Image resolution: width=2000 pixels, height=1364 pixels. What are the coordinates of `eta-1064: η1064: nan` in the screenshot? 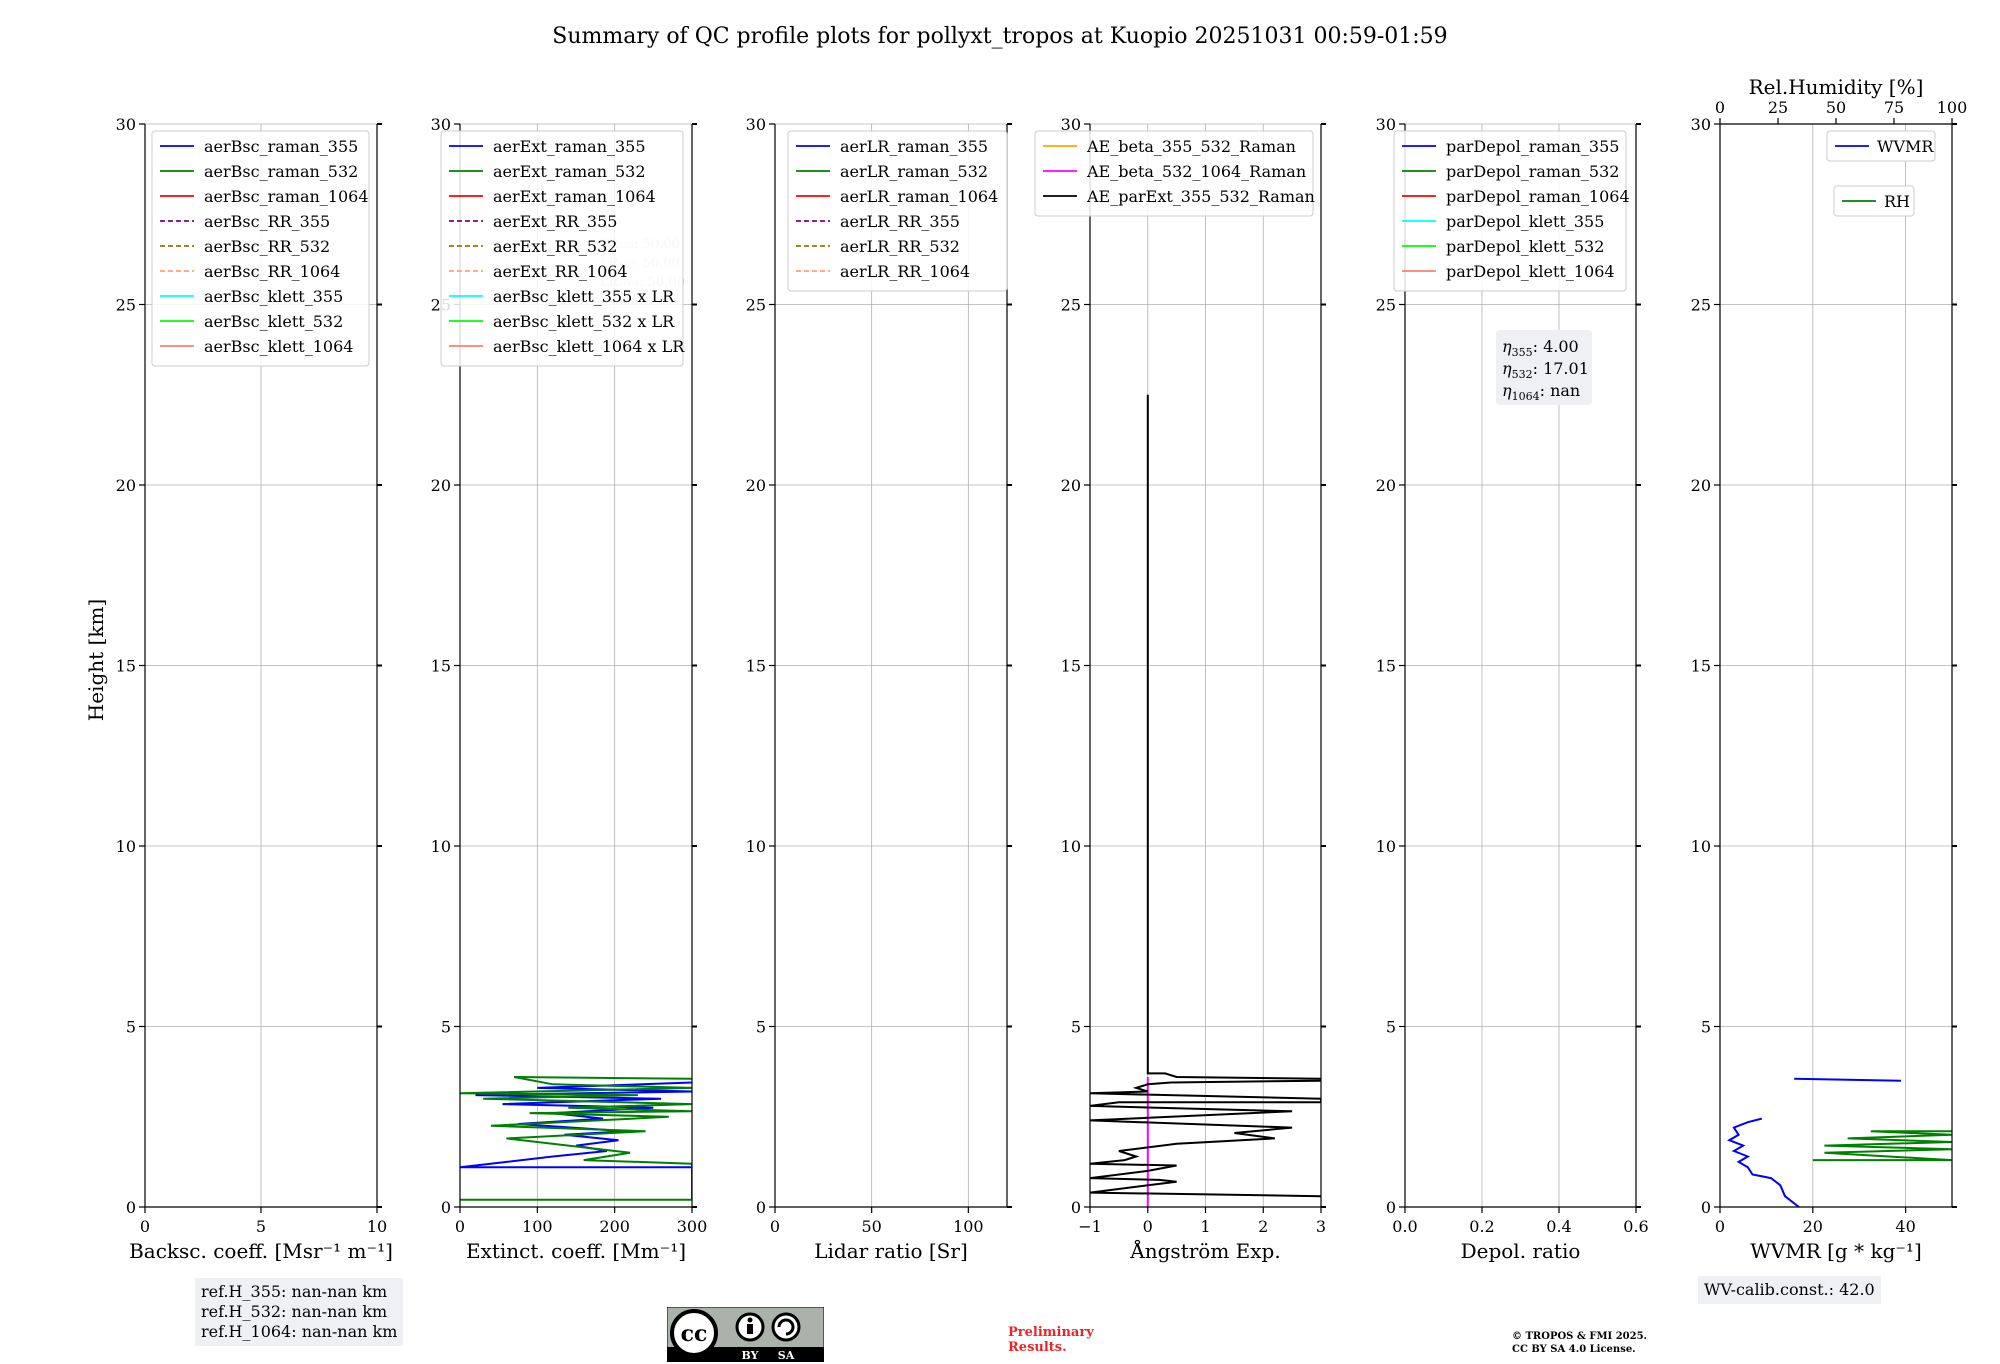 It's located at (1541, 392).